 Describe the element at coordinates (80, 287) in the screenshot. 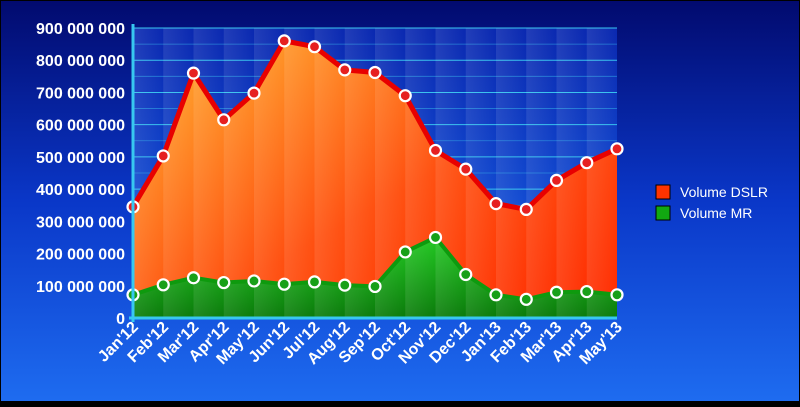

I see `y-tick-label: 100 000 000` at that location.